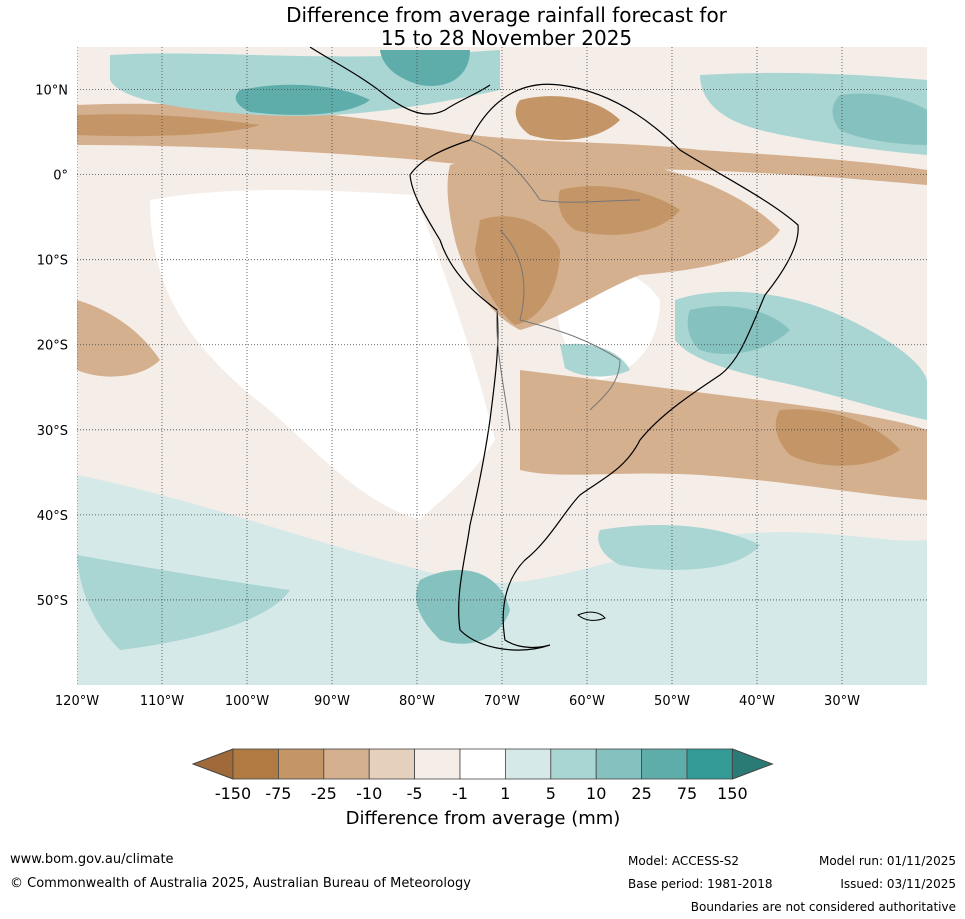 Image resolution: width=965 pixels, height=919 pixels. What do you see at coordinates (52, 601) in the screenshot?
I see `lat-label: 50°S` at bounding box center [52, 601].